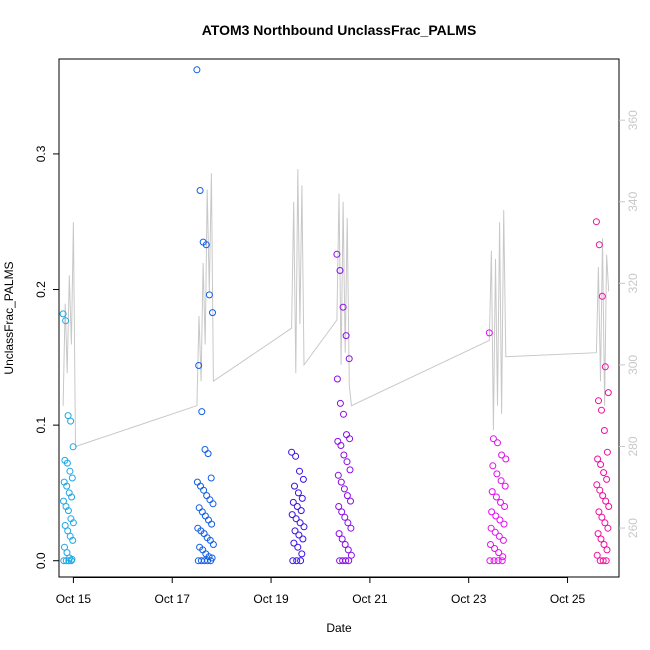 Image resolution: width=650 pixels, height=650 pixels. Describe the element at coordinates (41, 289) in the screenshot. I see `y-tick-label: 0.2` at that location.